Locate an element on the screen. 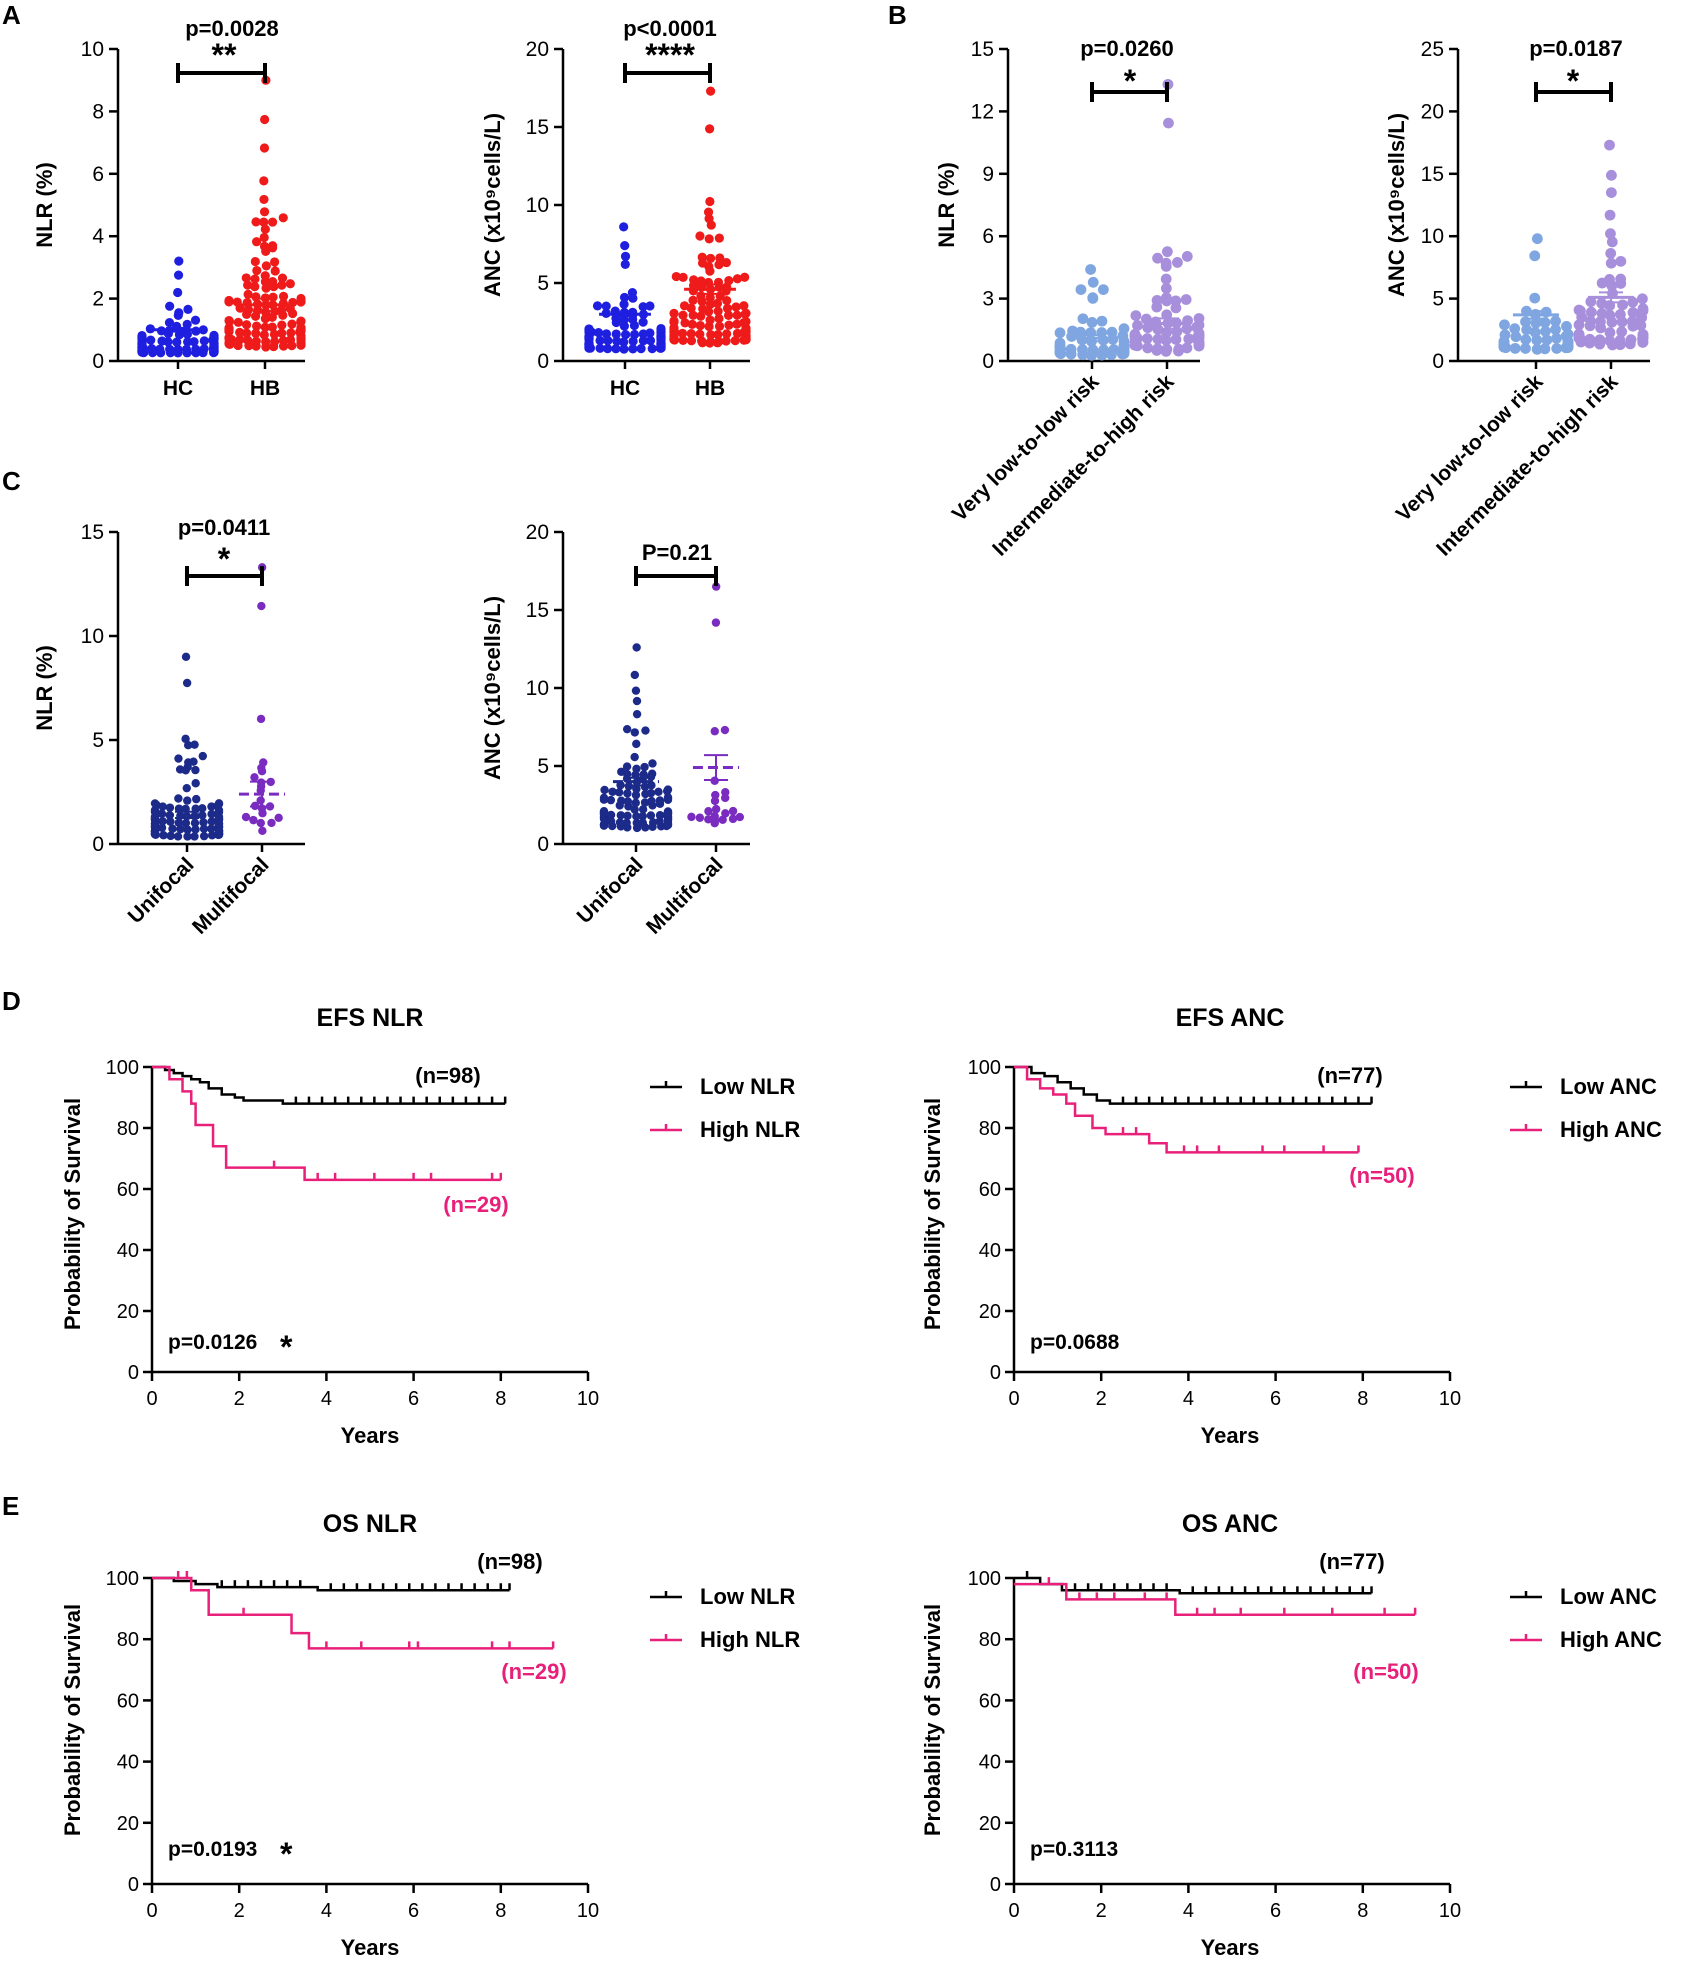 This screenshot has width=1689, height=1967. km-e-os-anc-title: OS ANC is located at coordinates (1230, 1524).